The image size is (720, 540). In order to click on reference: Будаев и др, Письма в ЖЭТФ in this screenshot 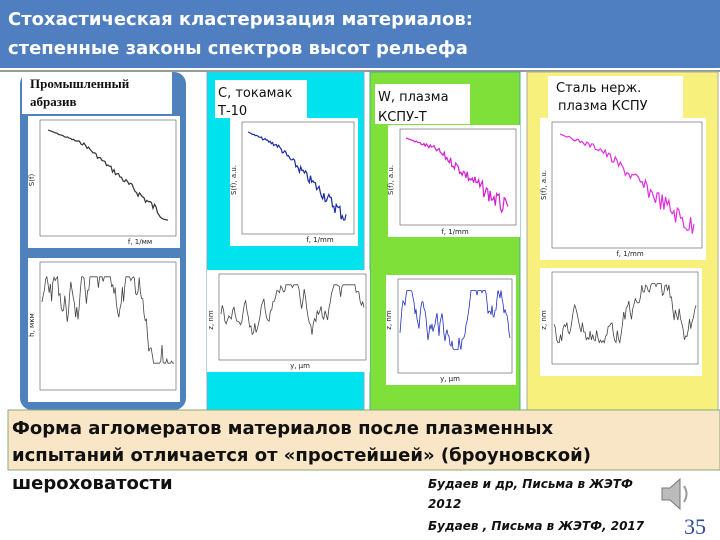, I will do `click(530, 484)`.